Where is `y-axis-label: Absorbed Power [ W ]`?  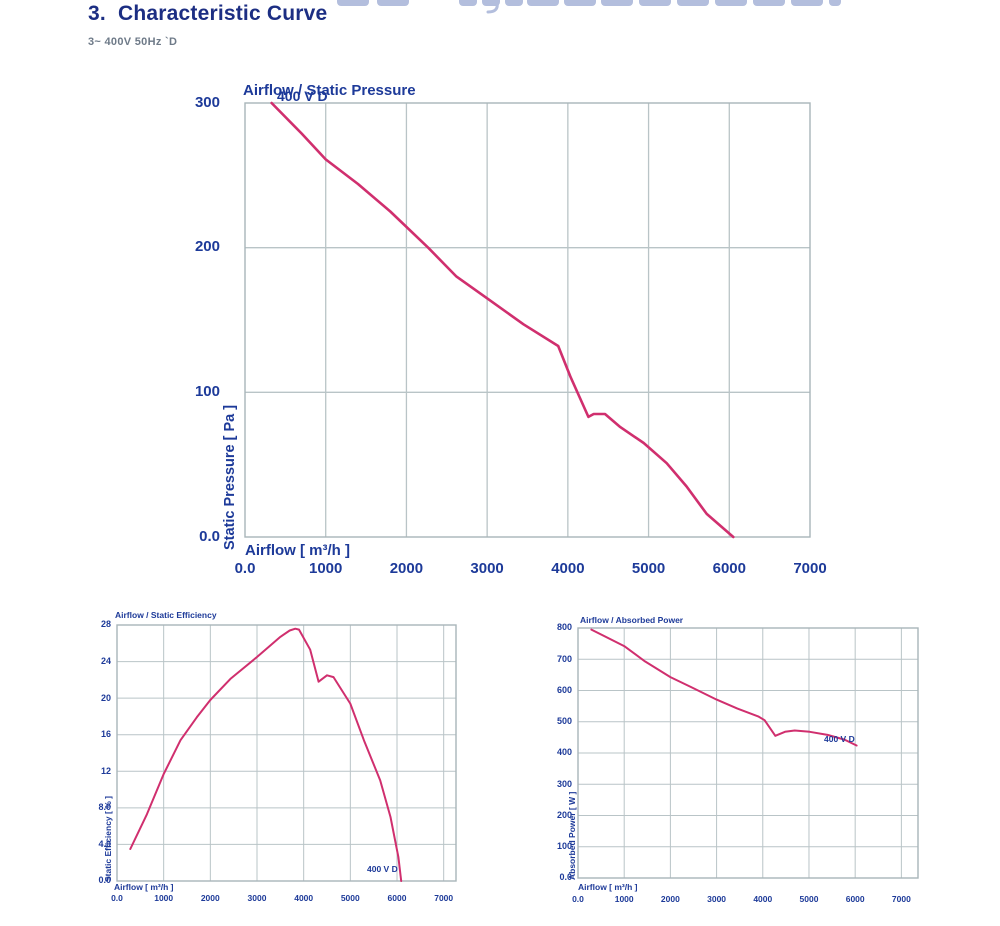 y-axis-label: Absorbed Power [ W ] is located at coordinates (572, 835).